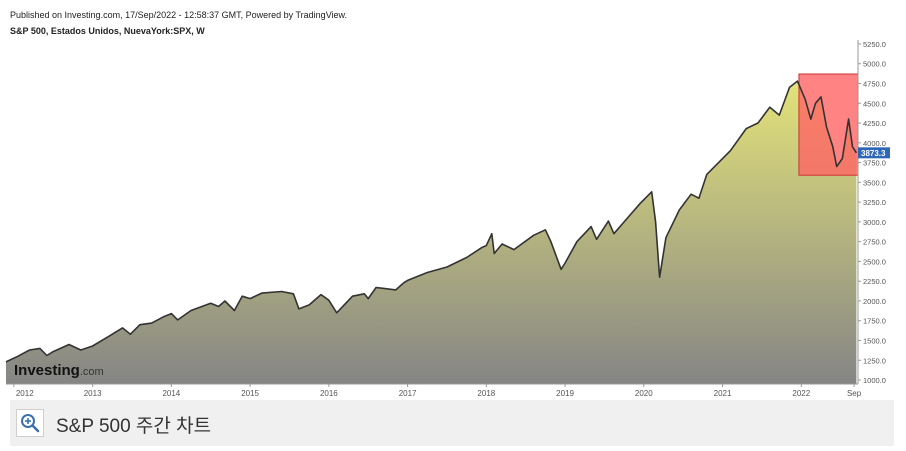 This screenshot has width=906, height=451. I want to click on x-tick-label: Sep, so click(854, 393).